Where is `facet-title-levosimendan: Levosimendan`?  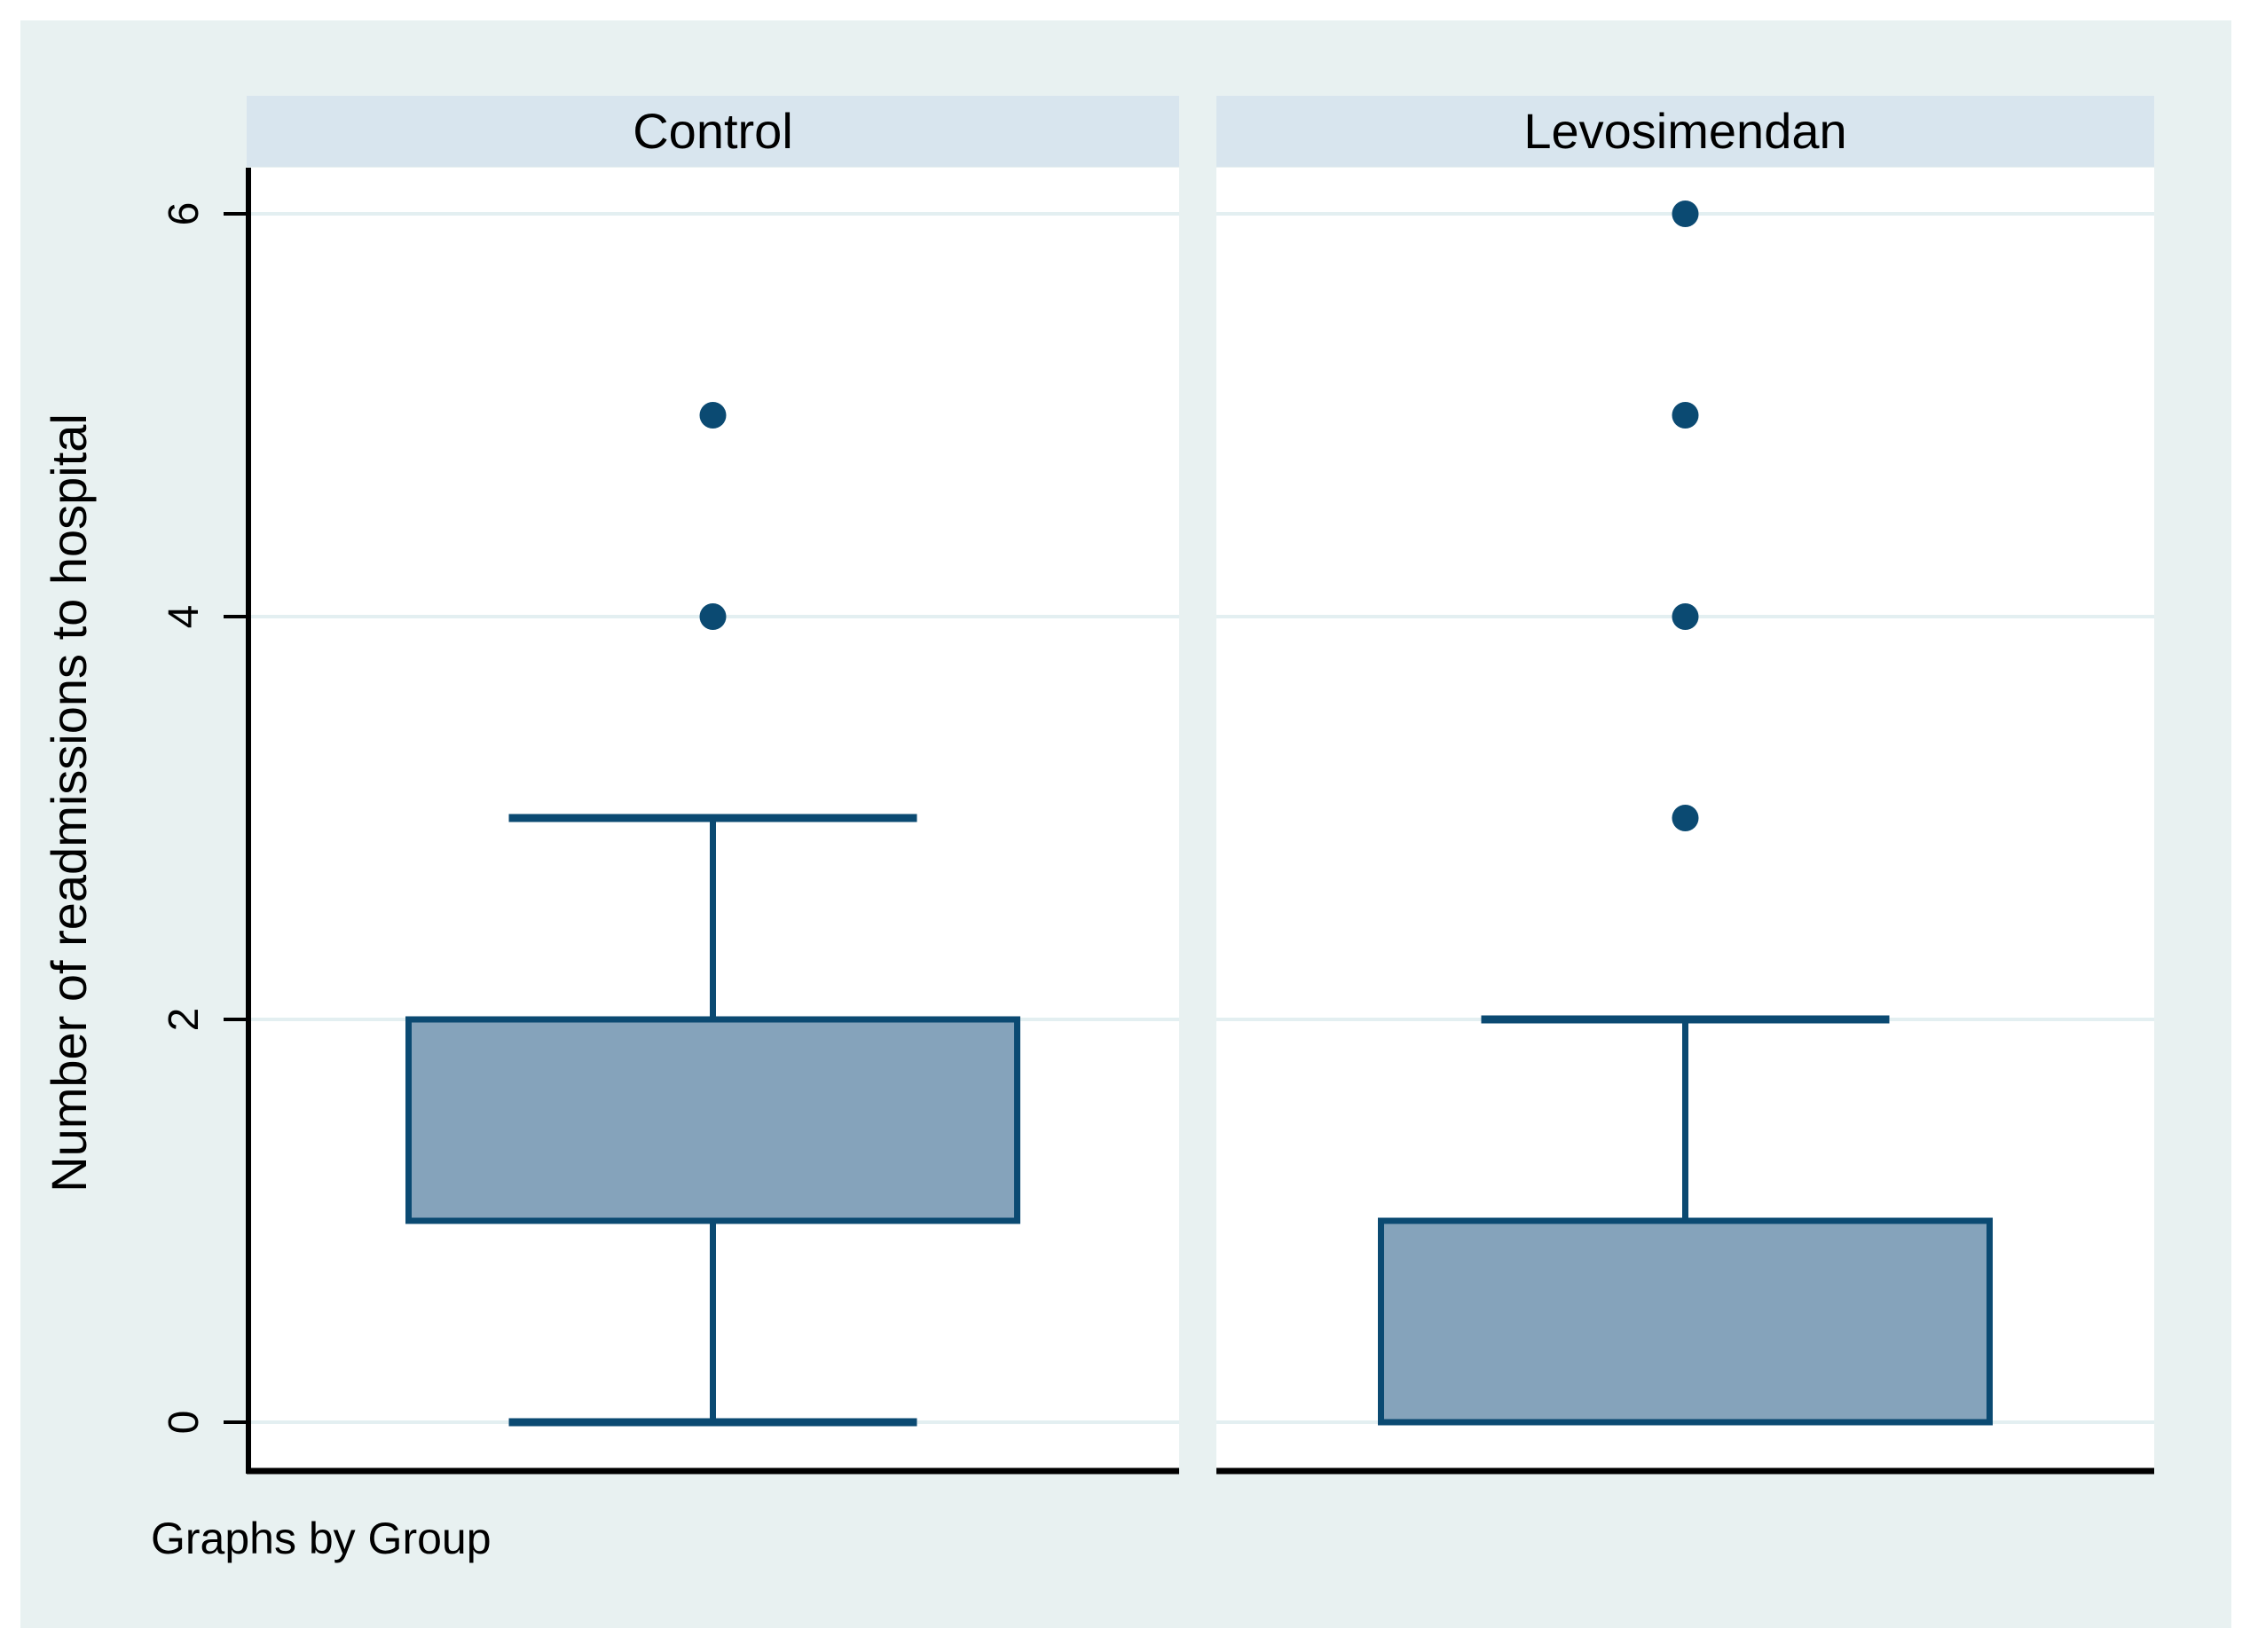
facet-title-levosimendan: Levosimendan is located at coordinates (1685, 131).